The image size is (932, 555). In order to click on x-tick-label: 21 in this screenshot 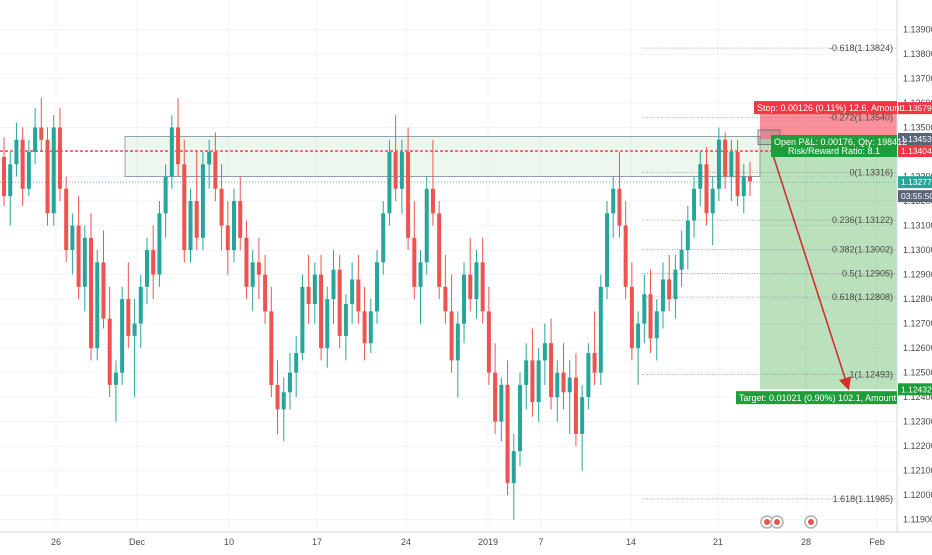, I will do `click(718, 542)`.